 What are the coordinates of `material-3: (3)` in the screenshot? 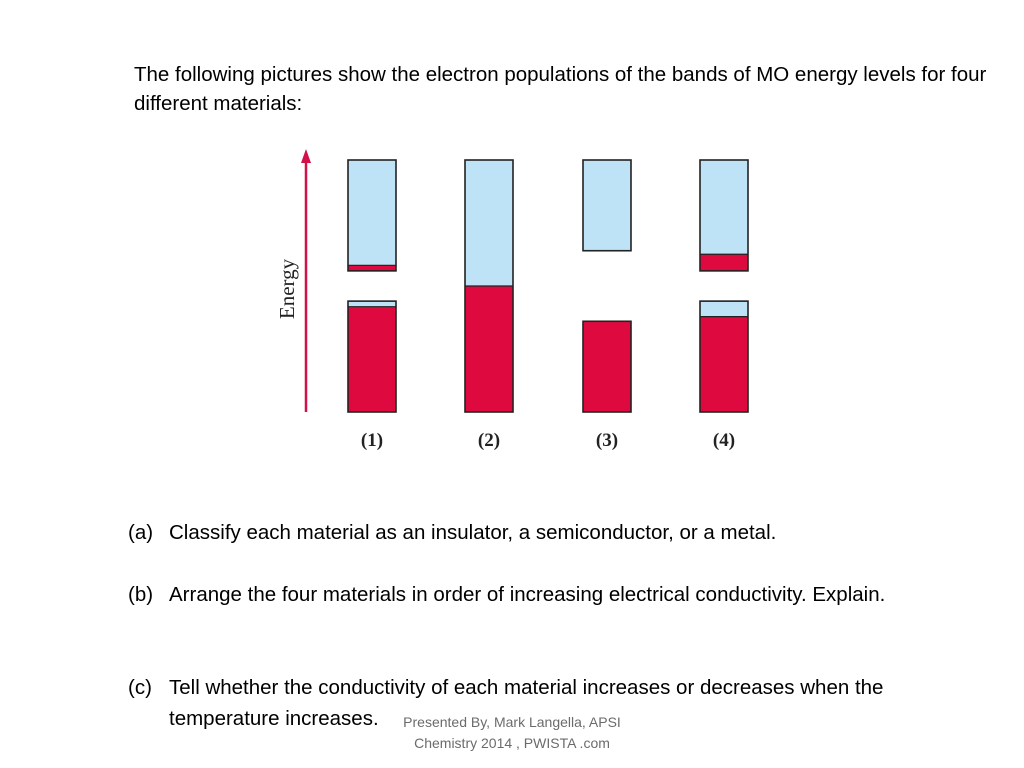 It's located at (607, 305).